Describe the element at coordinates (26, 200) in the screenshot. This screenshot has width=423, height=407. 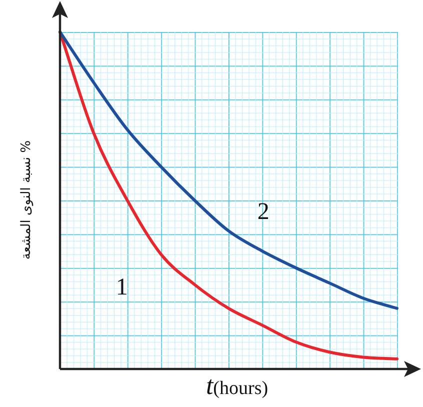
I see `y-axis-title: نسبة النوى المشعة %` at that location.